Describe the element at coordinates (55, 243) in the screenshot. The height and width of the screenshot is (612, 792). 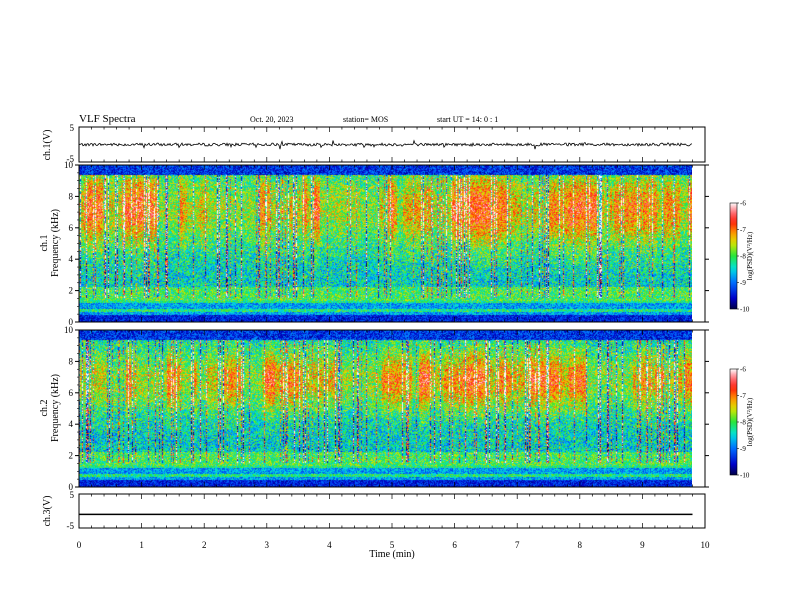
I see `ch1-spectrogram-ylabel-frequency: Frequency (kHz)` at that location.